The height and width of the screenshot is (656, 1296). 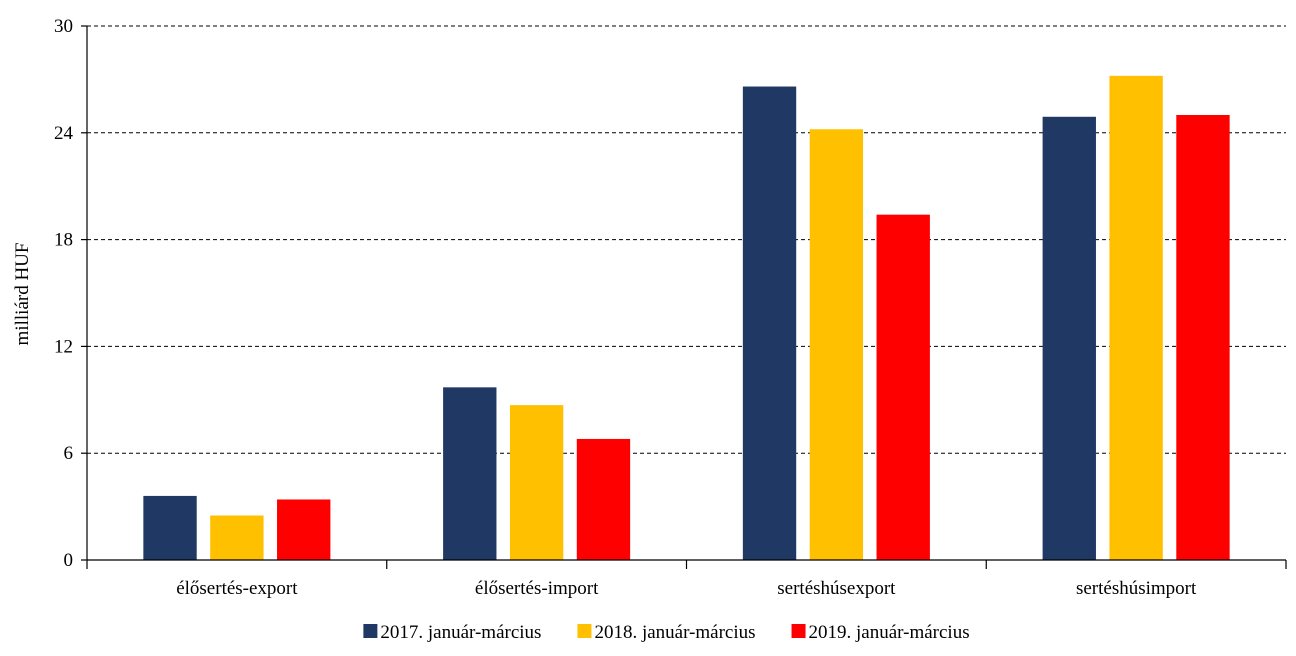 I want to click on x-category-label: sertéshúsimport, so click(x=1136, y=588).